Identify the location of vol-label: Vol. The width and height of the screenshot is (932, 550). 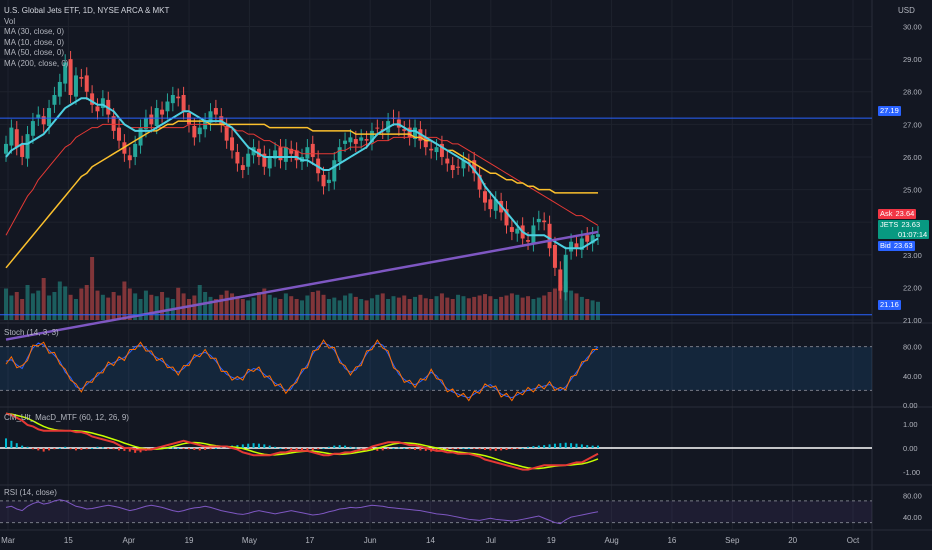
(10, 21).